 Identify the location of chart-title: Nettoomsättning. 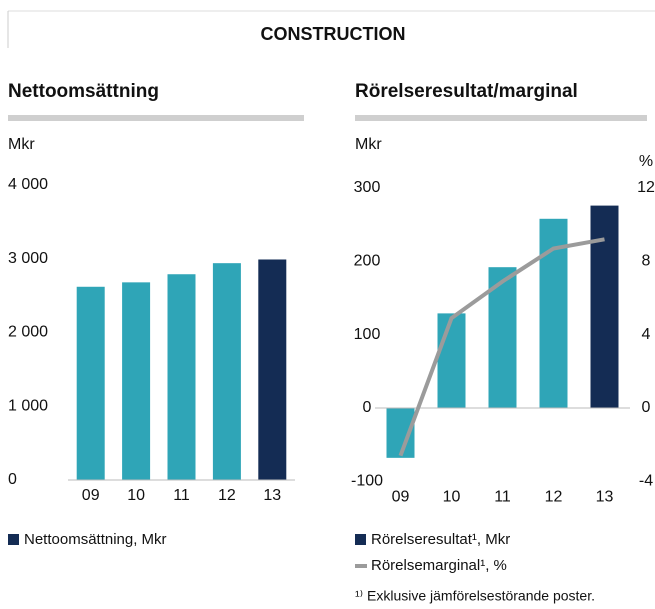
(83, 91).